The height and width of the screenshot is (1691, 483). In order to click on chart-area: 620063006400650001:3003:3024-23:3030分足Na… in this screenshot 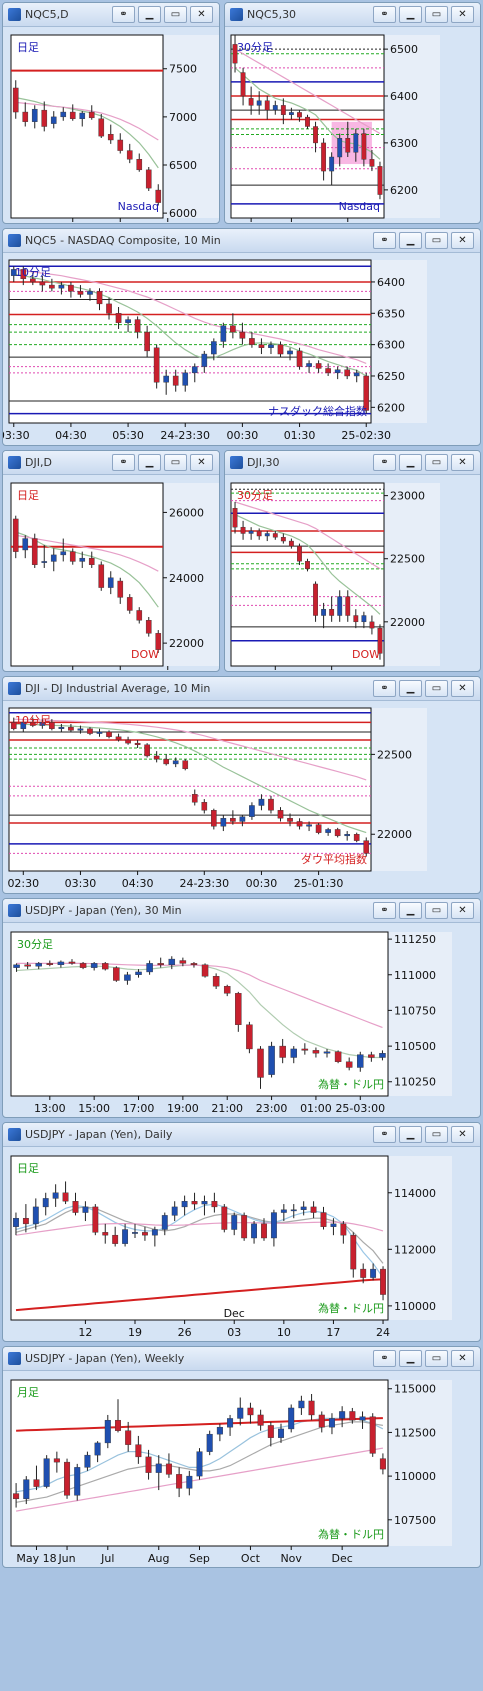, I will do `click(352, 126)`.